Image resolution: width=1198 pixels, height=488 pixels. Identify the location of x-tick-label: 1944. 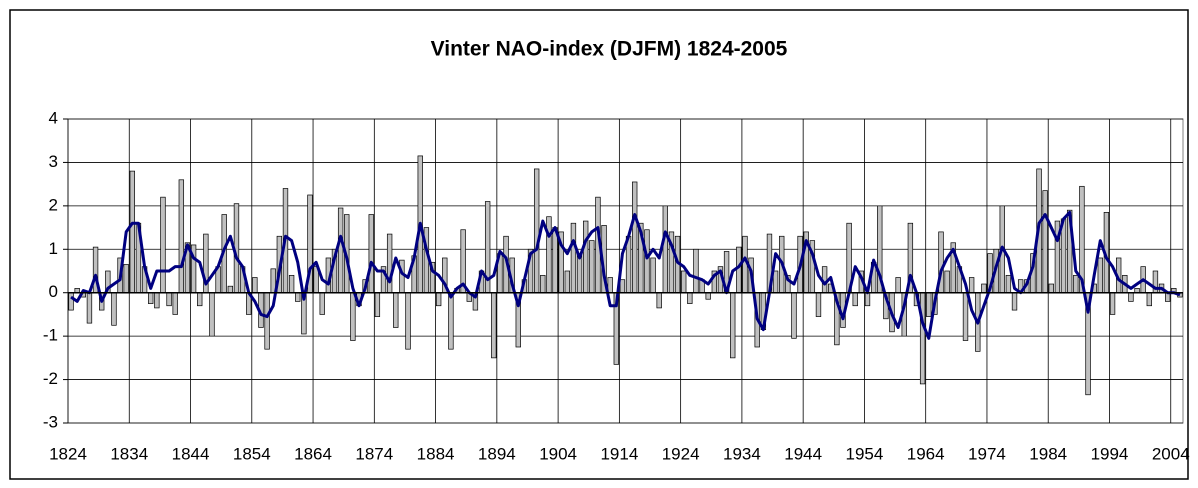
(803, 453).